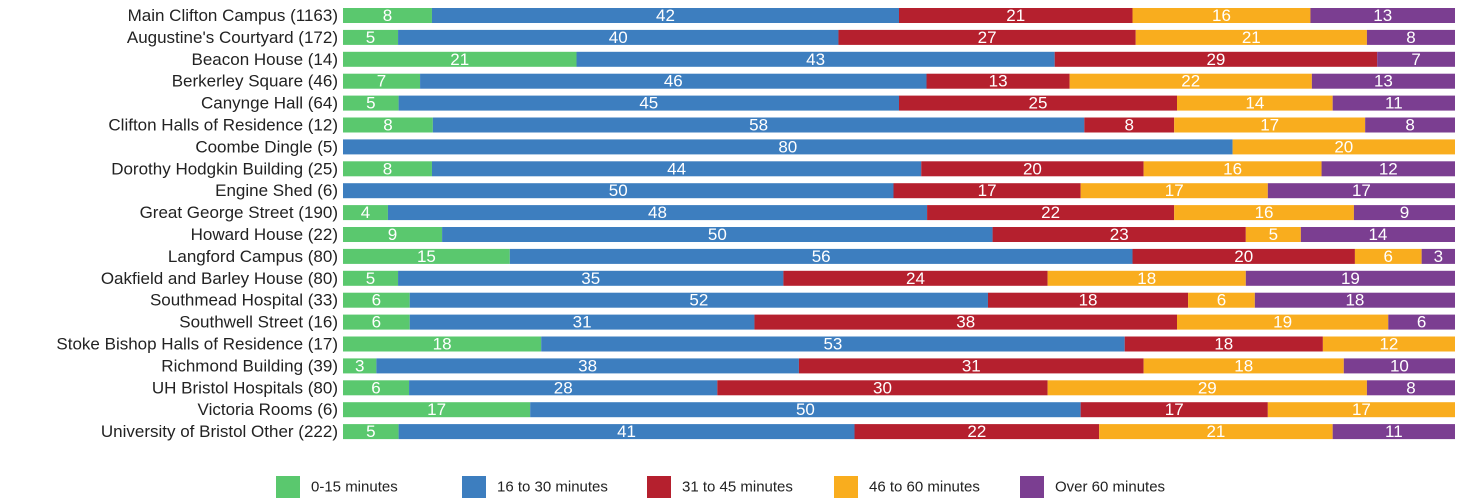 This screenshot has width=1471, height=502. Describe the element at coordinates (821, 256) in the screenshot. I see `bar-value-label: 56` at that location.